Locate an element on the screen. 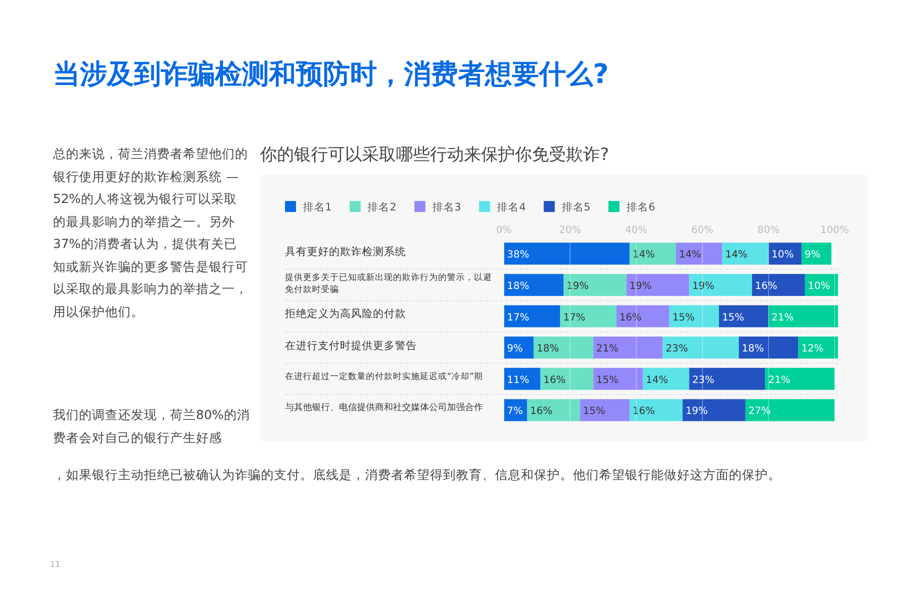  xticks[0]: 0% is located at coordinates (504, 230).